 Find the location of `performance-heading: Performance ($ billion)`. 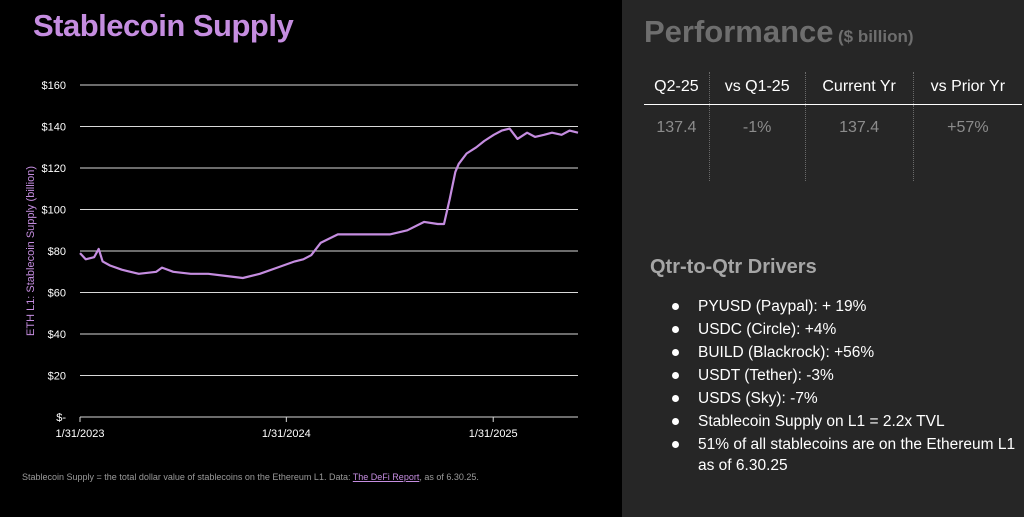

performance-heading: Performance ($ billion) is located at coordinates (779, 32).